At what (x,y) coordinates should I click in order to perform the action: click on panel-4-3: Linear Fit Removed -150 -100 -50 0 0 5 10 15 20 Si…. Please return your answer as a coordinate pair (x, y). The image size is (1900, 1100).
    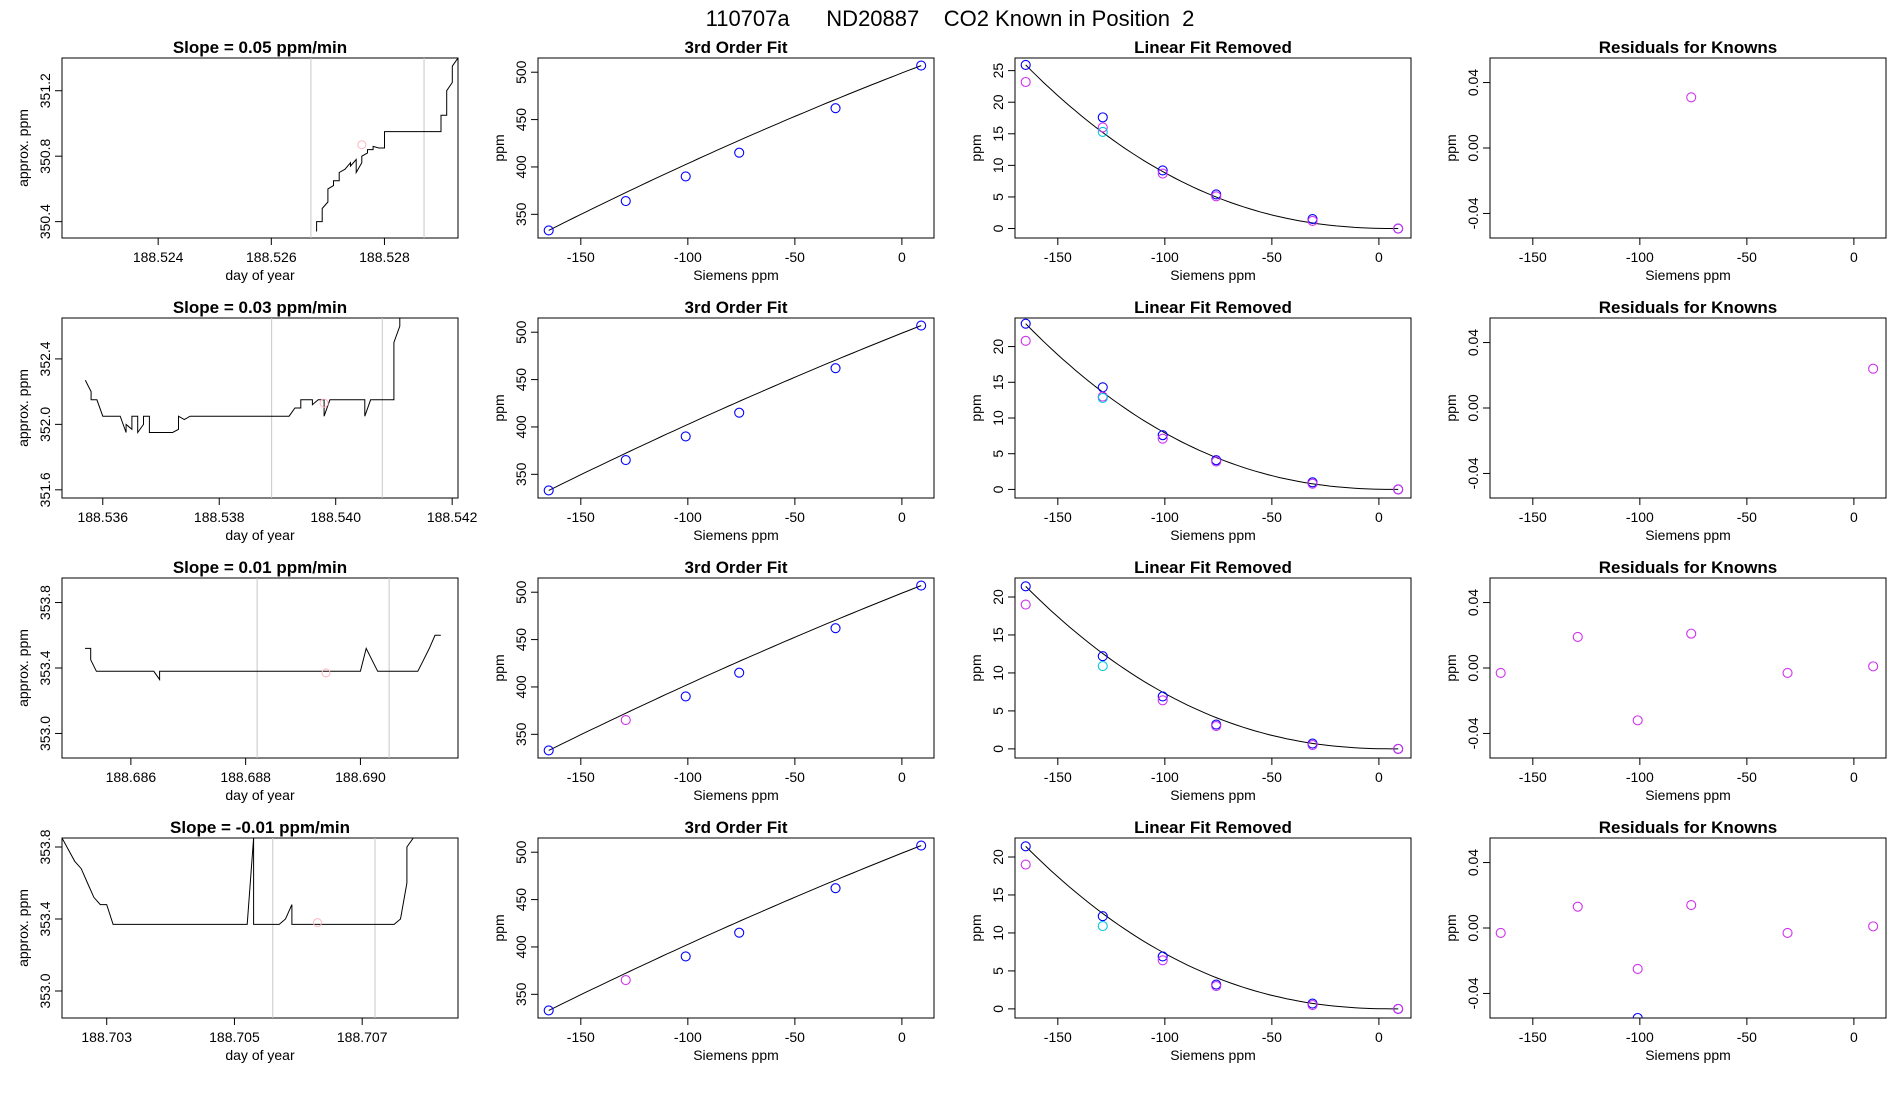
    Looking at the image, I should click on (1190, 940).